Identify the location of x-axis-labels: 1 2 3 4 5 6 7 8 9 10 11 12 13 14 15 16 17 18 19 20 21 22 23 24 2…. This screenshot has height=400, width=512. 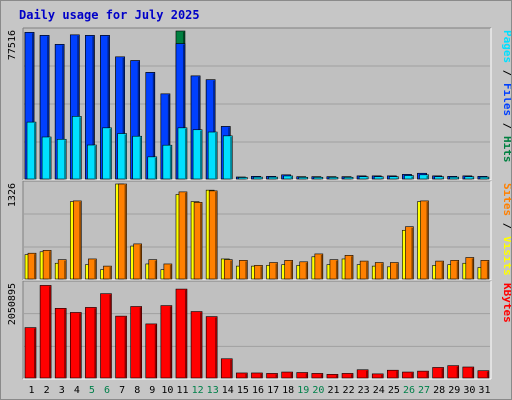
(260, 390).